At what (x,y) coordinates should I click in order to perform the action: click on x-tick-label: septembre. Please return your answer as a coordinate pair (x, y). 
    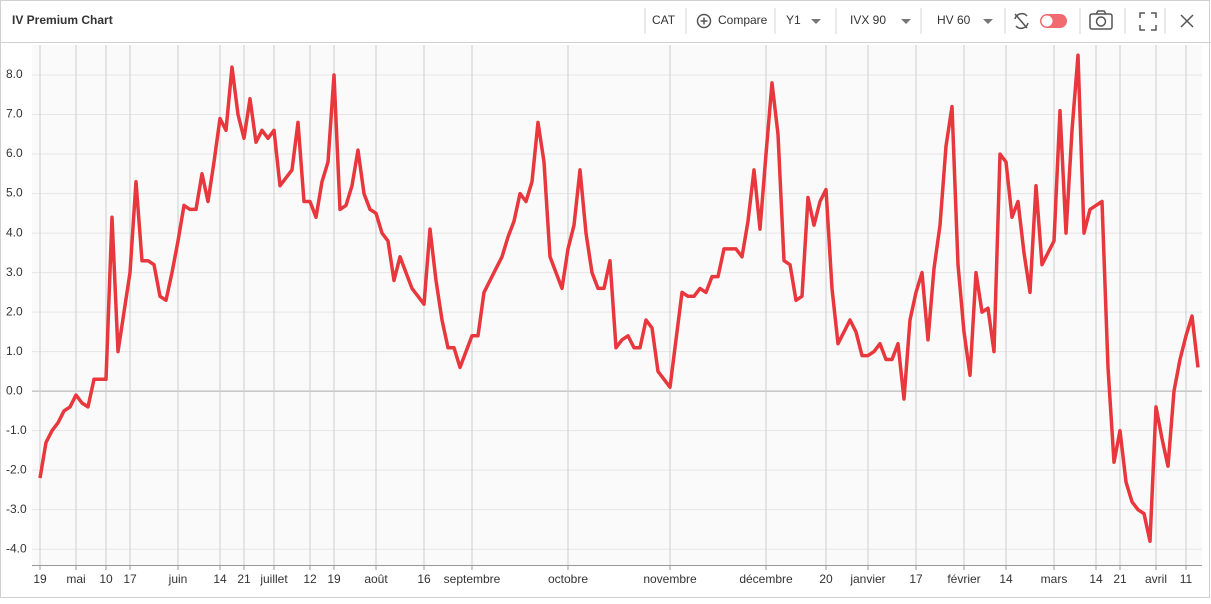
    Looking at the image, I should click on (472, 579).